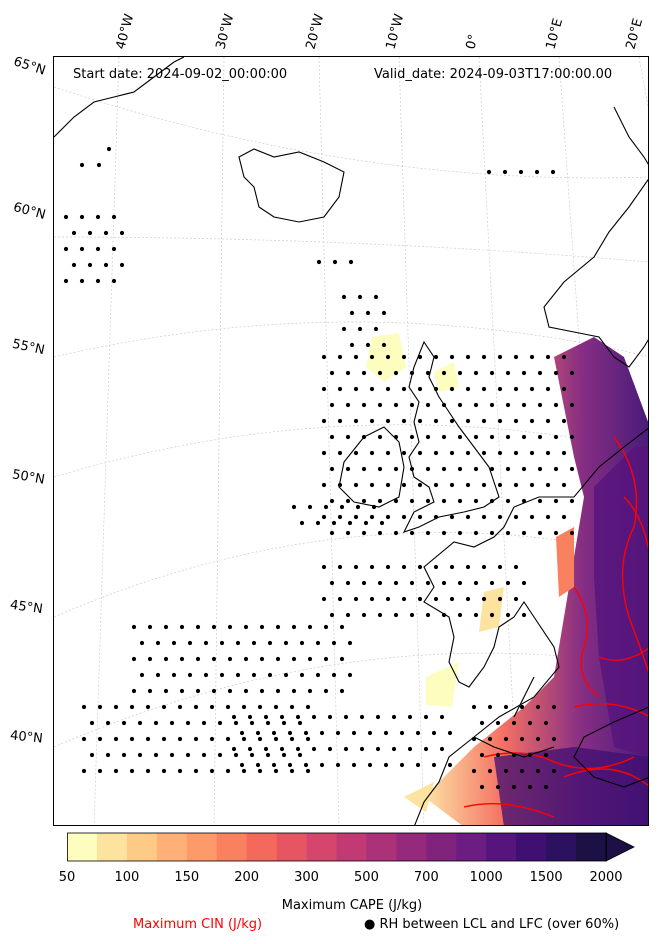  What do you see at coordinates (606, 877) in the screenshot?
I see `colorbar-tick-label: 2000` at bounding box center [606, 877].